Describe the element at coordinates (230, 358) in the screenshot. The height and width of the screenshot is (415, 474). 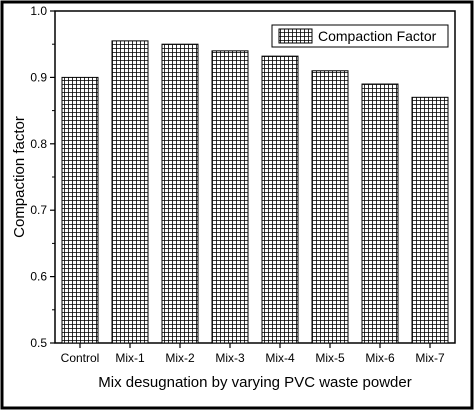
I see `x-tick-label: Mix-3` at that location.